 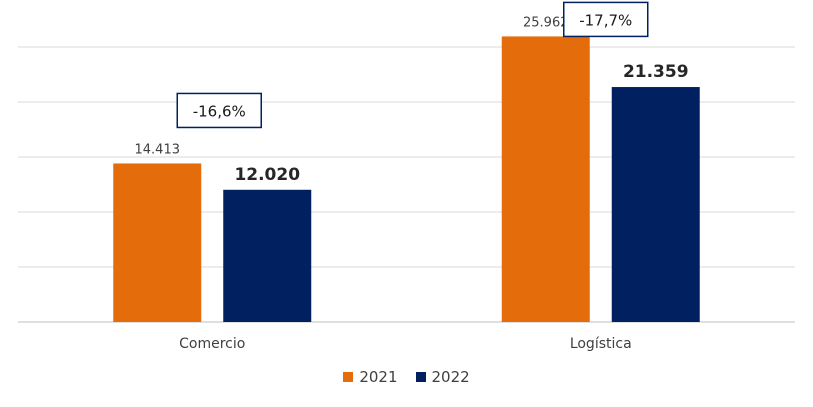 I want to click on category-label-1: Logística, so click(x=601, y=344).